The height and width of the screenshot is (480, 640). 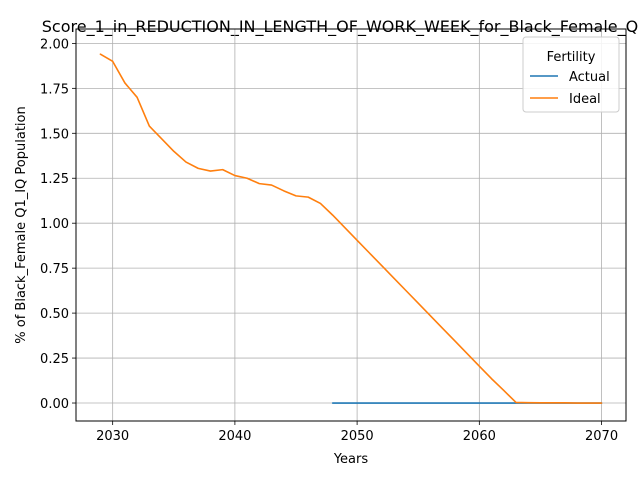 I want to click on legend-label-ideal: Ideal, so click(x=585, y=99).